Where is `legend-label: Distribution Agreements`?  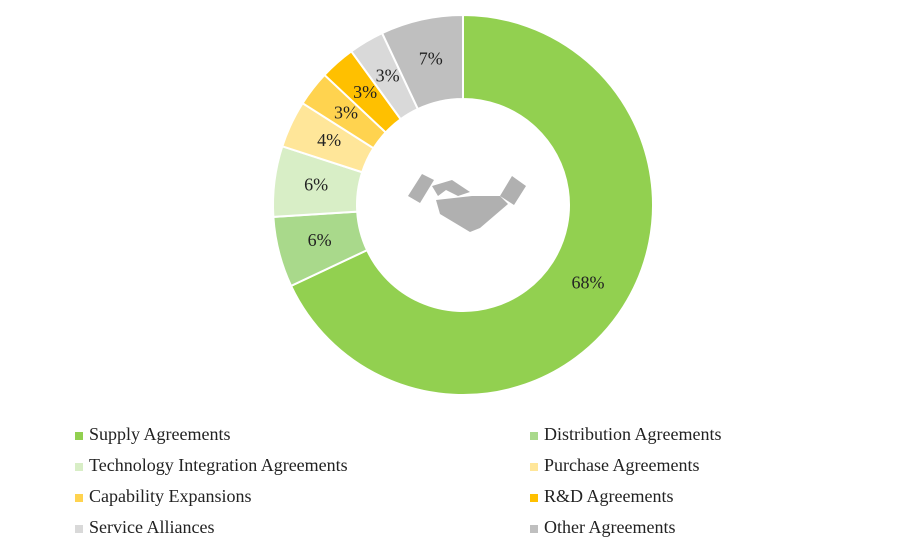 legend-label: Distribution Agreements is located at coordinates (632, 434).